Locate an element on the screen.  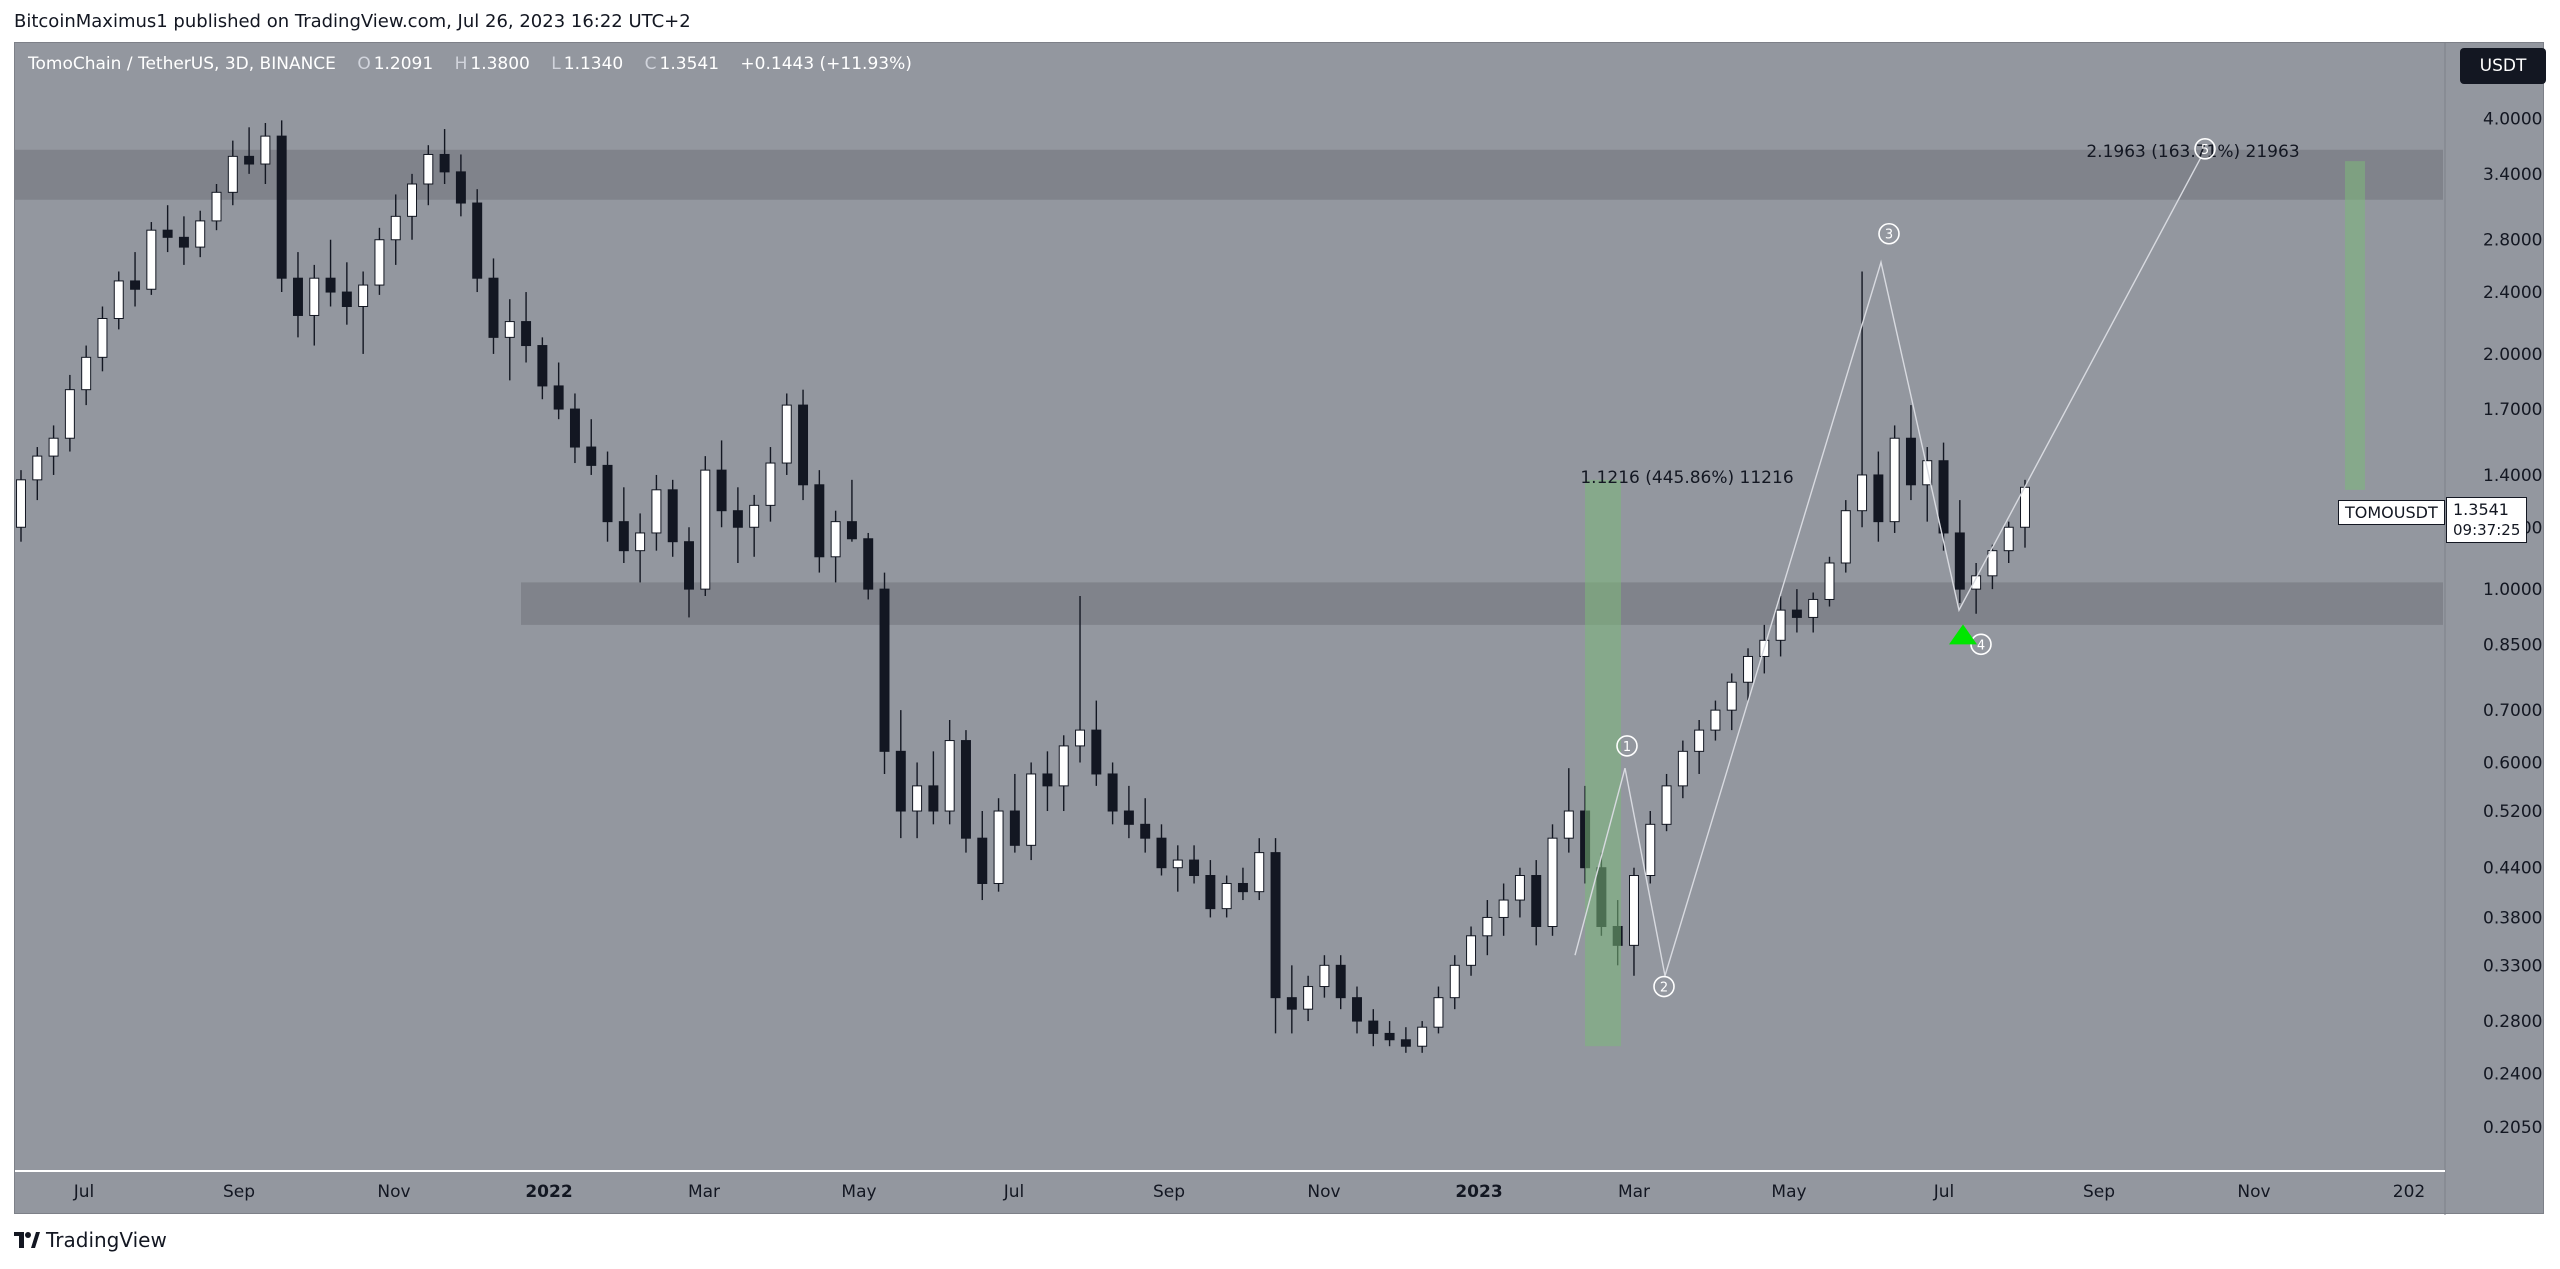
price-tick-label: 0.6000 is located at coordinates (2512, 763).